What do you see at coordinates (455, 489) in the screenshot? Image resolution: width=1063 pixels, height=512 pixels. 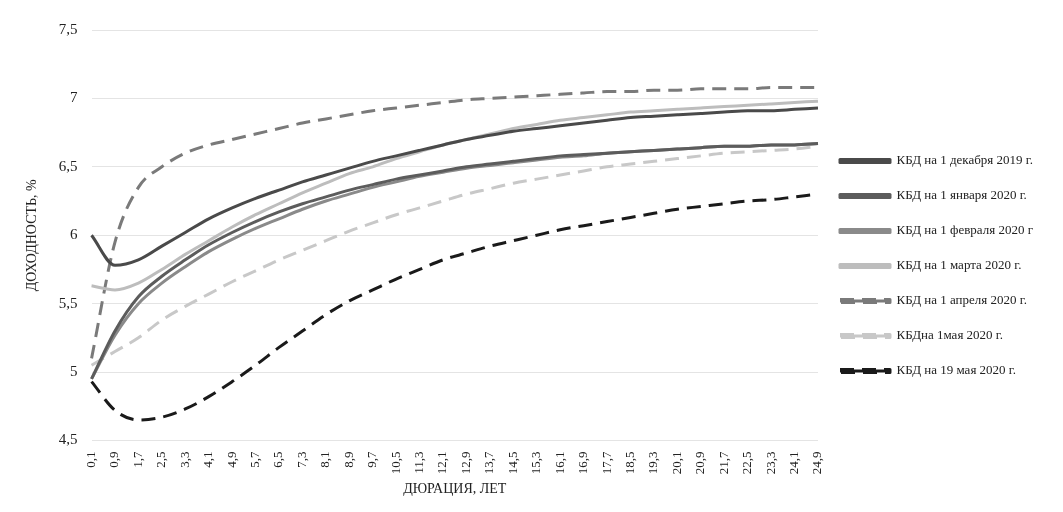 I see `x-axis-title: ДЮРАЦИЯ, ЛЕТ` at bounding box center [455, 489].